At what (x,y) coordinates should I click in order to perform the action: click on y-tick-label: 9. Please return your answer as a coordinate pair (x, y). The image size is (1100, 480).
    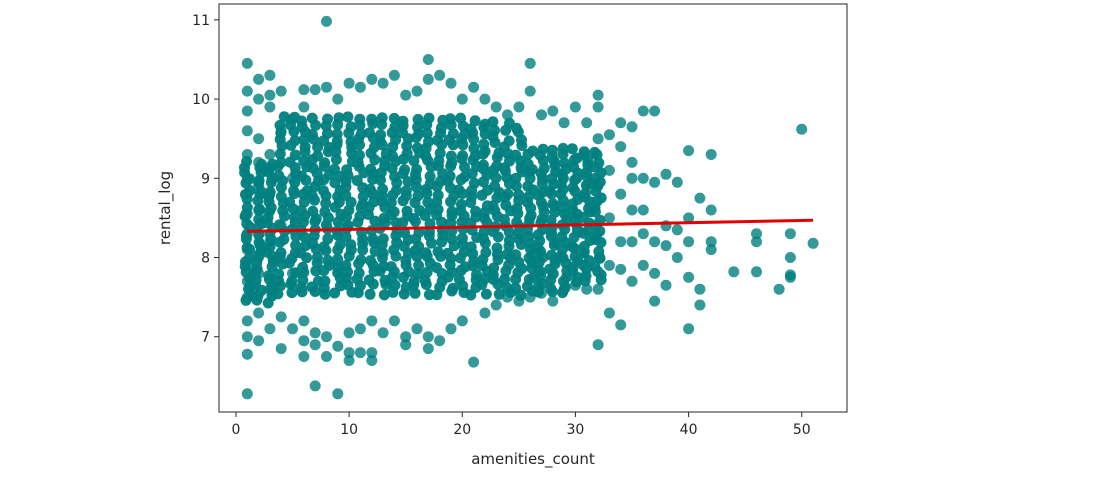
    Looking at the image, I should click on (205, 179).